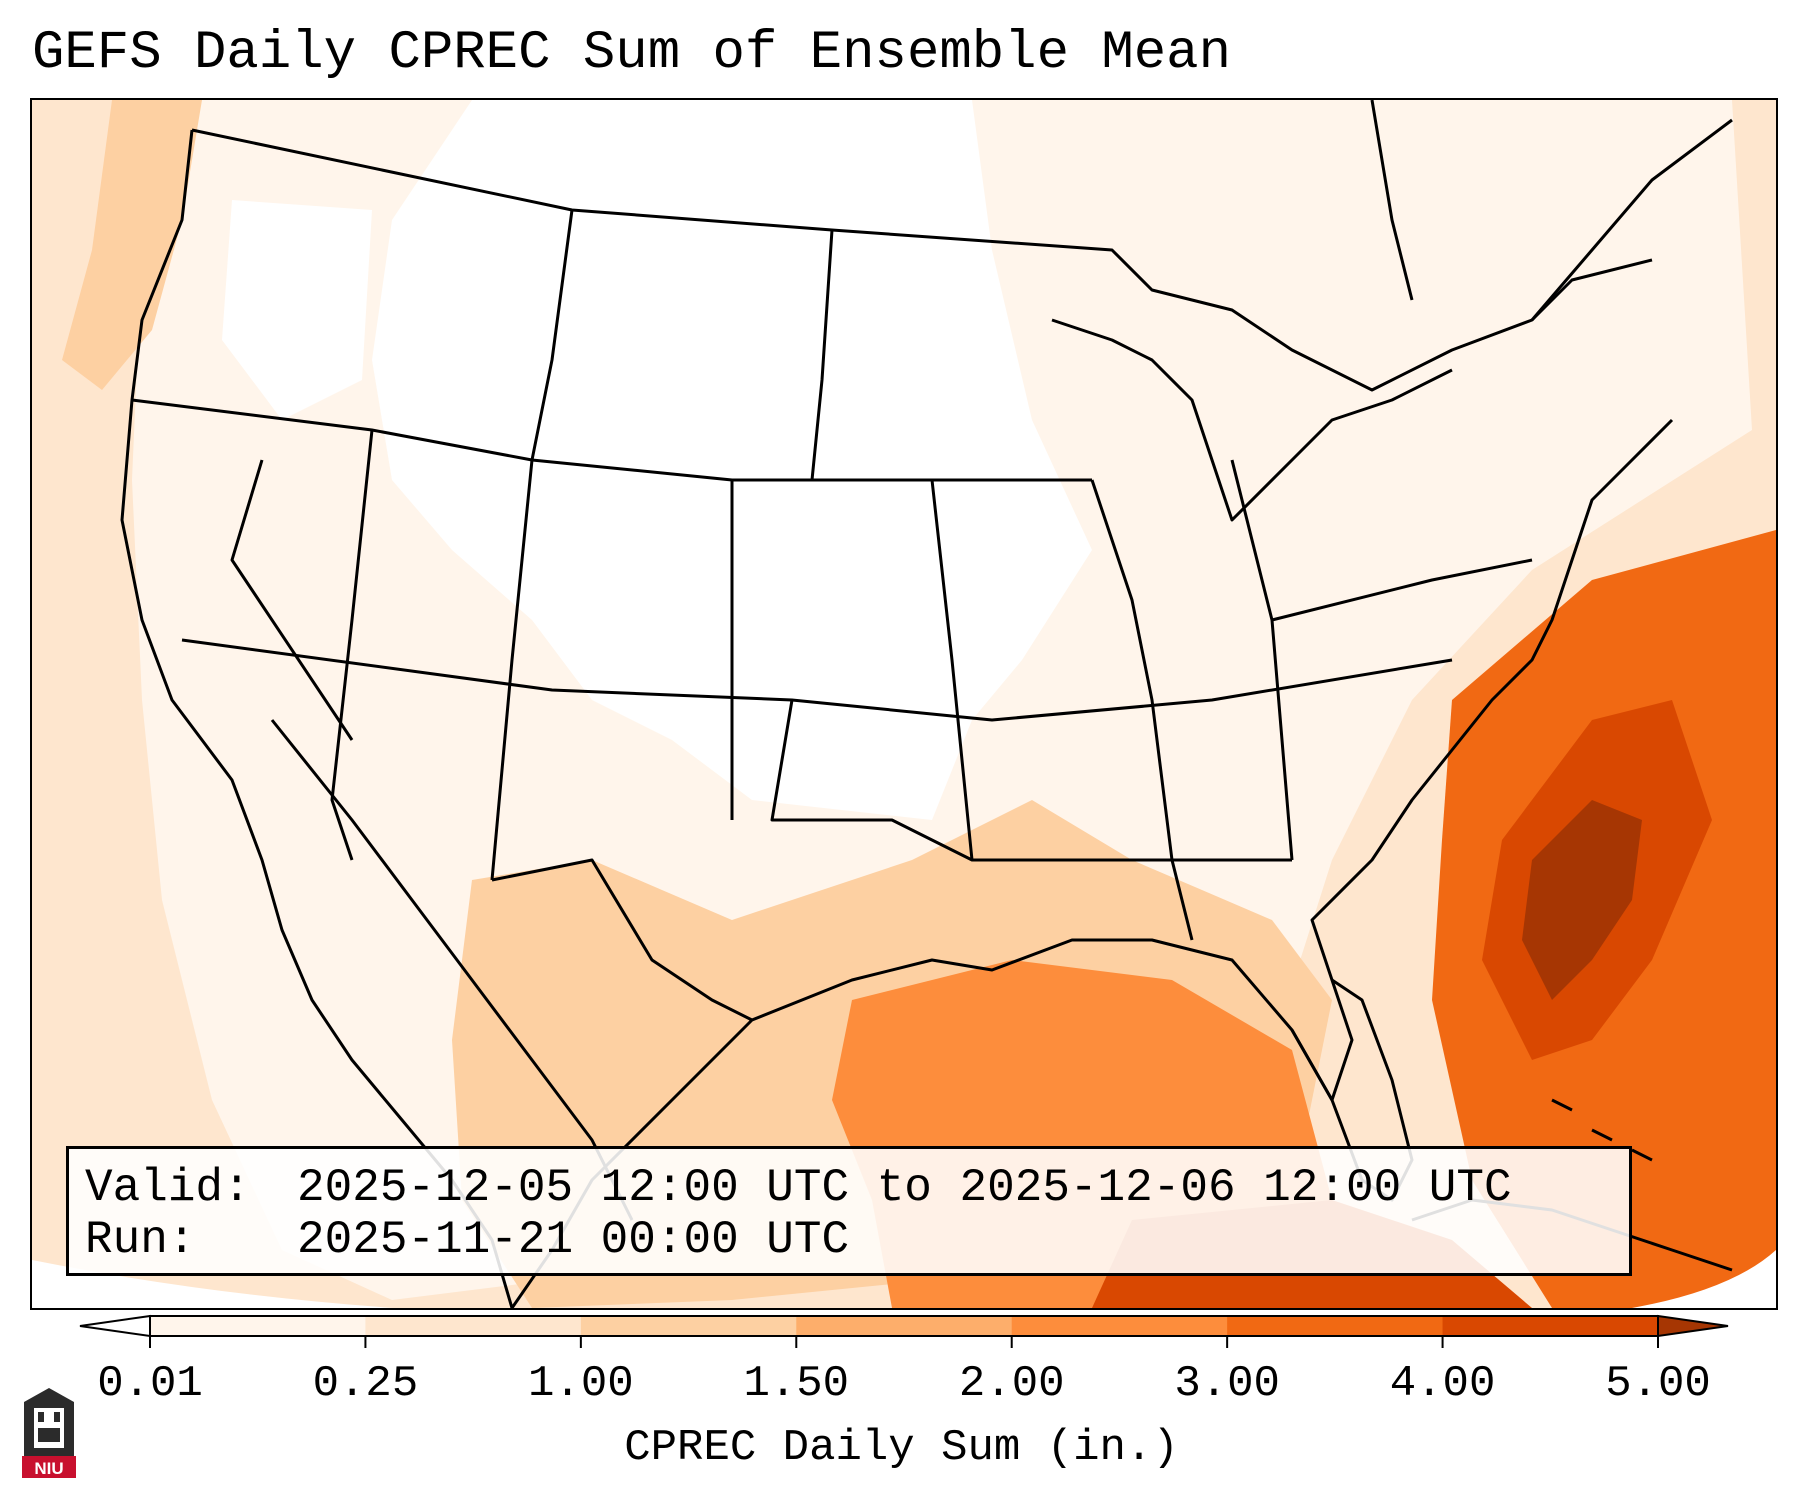 The width and height of the screenshot is (1803, 1500). What do you see at coordinates (1658, 1384) in the screenshot?
I see `colorbar-tick-label: 5.00` at bounding box center [1658, 1384].